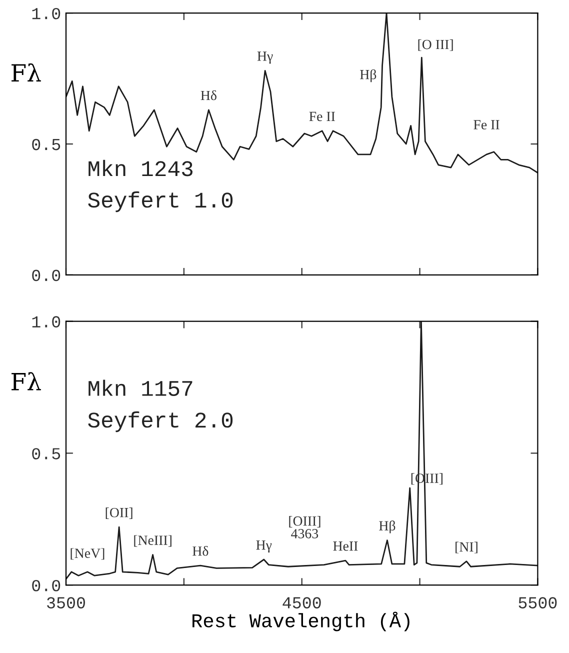 This screenshot has height=653, width=569. What do you see at coordinates (153, 541) in the screenshot?
I see `annotation: [NeIII]` at bounding box center [153, 541].